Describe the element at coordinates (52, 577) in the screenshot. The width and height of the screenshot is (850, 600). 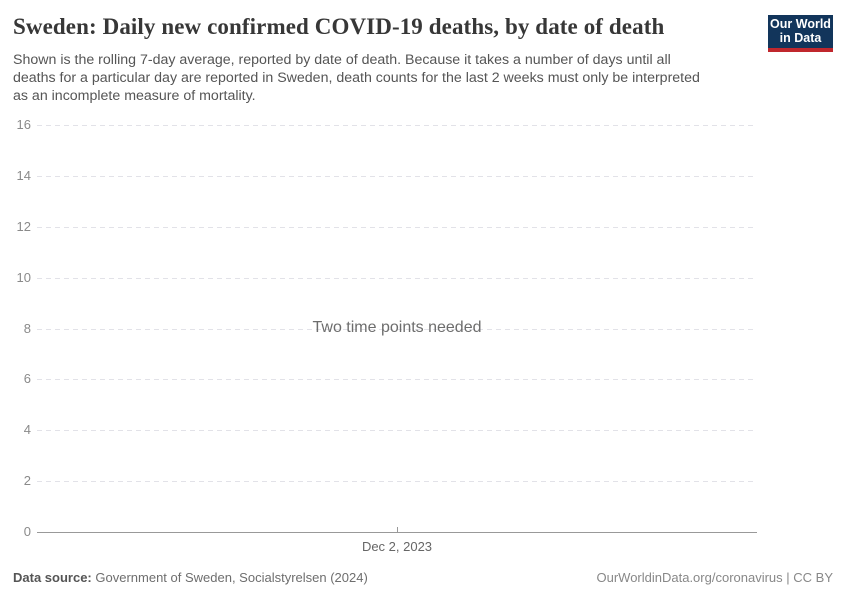
I see `datasource-label: Data source:` at that location.